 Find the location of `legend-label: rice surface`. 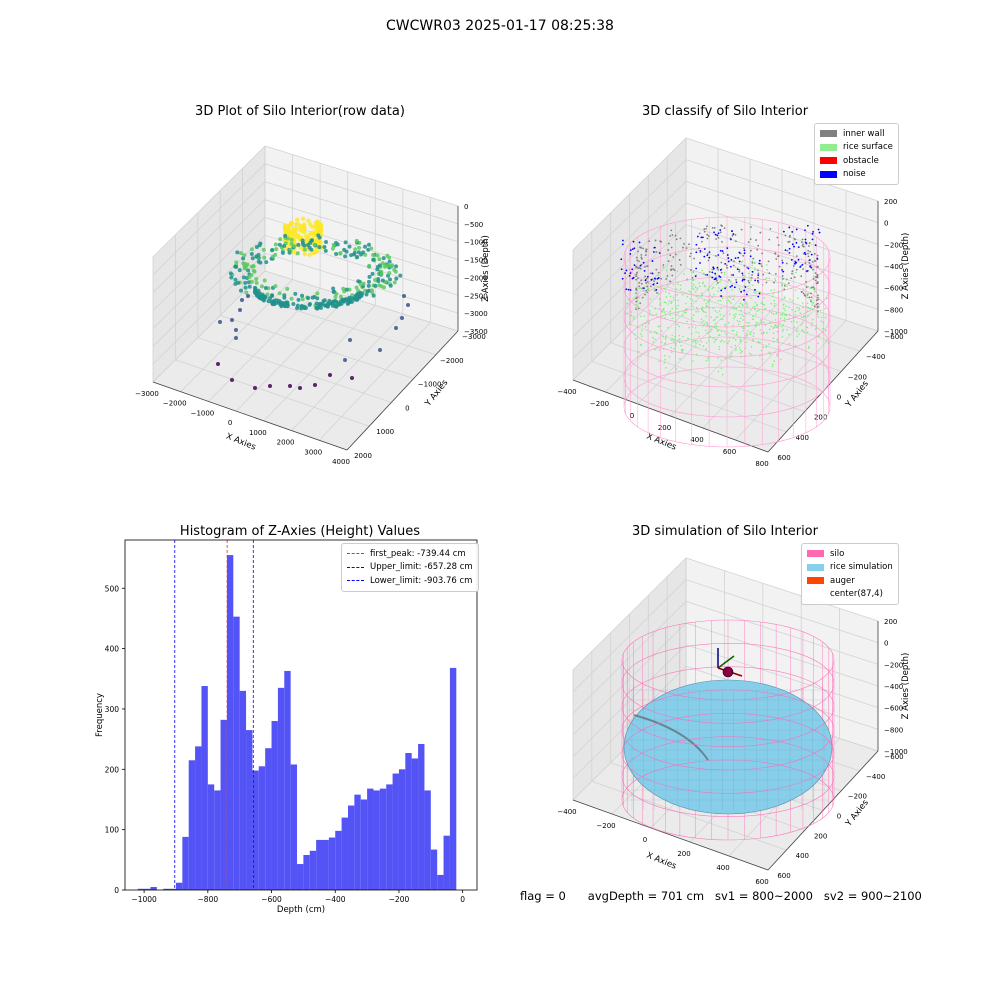

legend-label: rice surface is located at coordinates (868, 147).